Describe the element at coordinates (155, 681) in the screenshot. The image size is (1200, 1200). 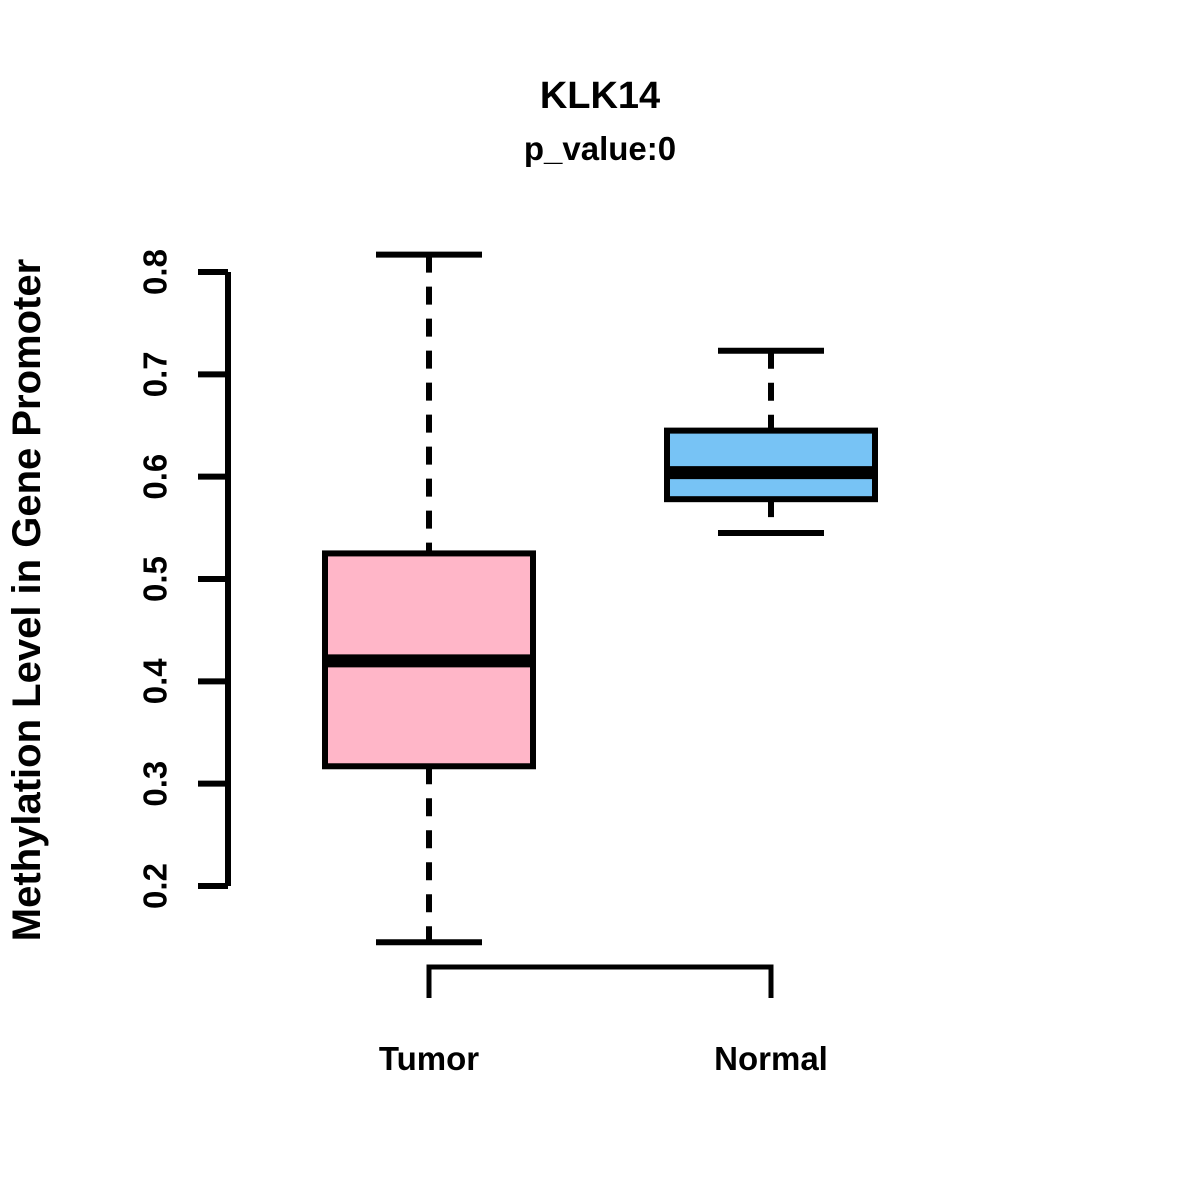
I see `y-axis-tick-label: 0.4` at that location.